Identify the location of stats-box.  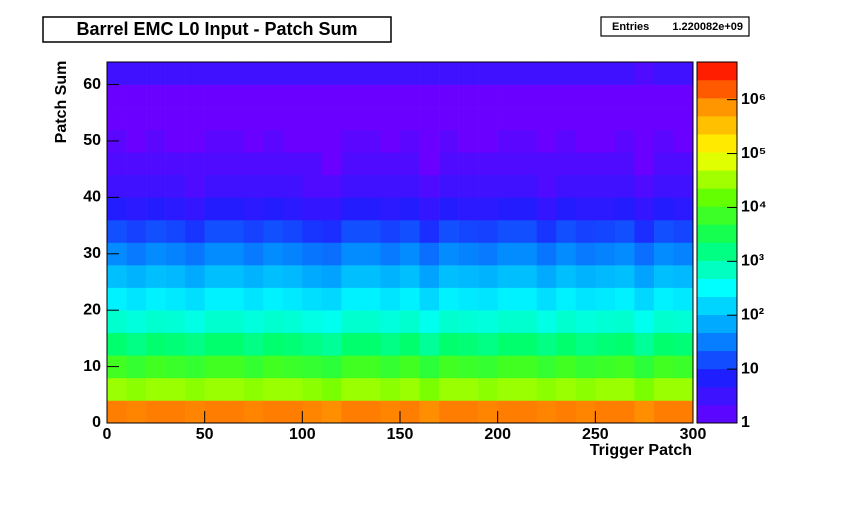
(675, 26).